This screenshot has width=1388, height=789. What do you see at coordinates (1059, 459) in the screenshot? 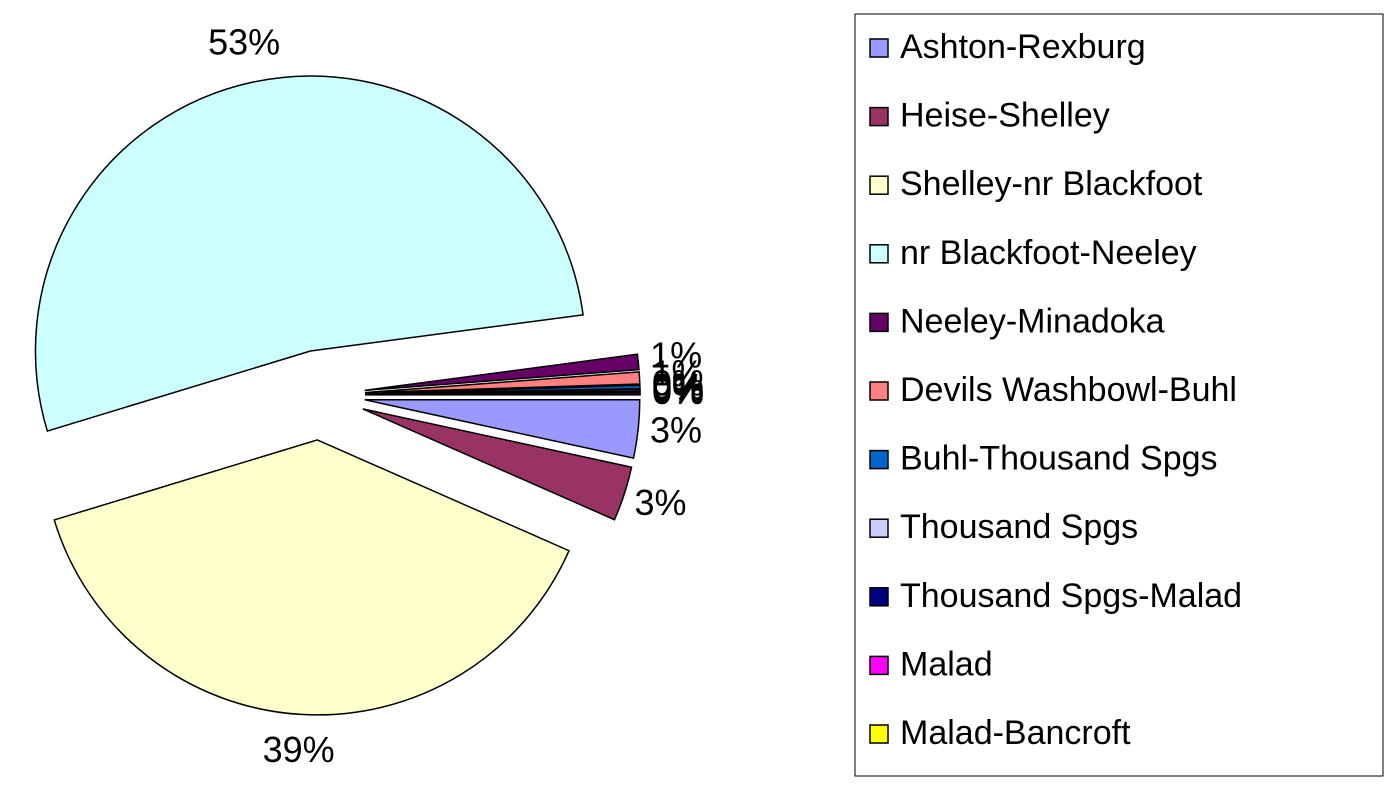
I see `legend-label: Buhl-Thousand Spgs` at bounding box center [1059, 459].